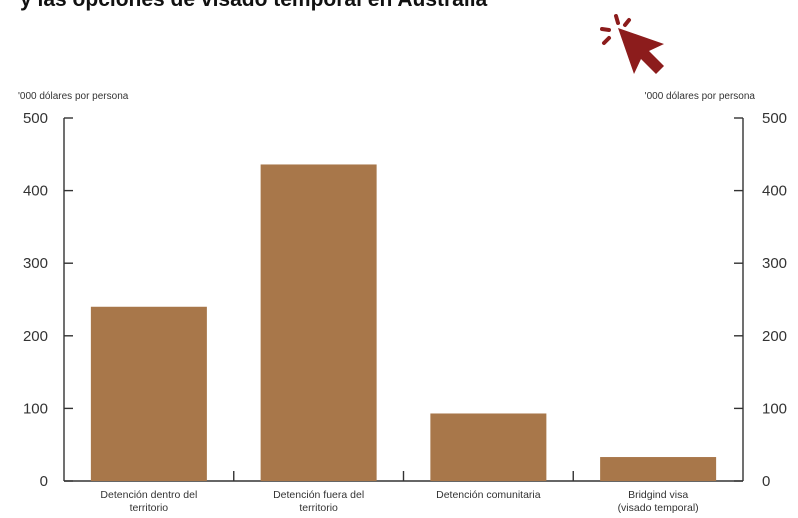 The height and width of the screenshot is (518, 798). Describe the element at coordinates (774, 408) in the screenshot. I see `right-y-tick-label: 100` at that location.